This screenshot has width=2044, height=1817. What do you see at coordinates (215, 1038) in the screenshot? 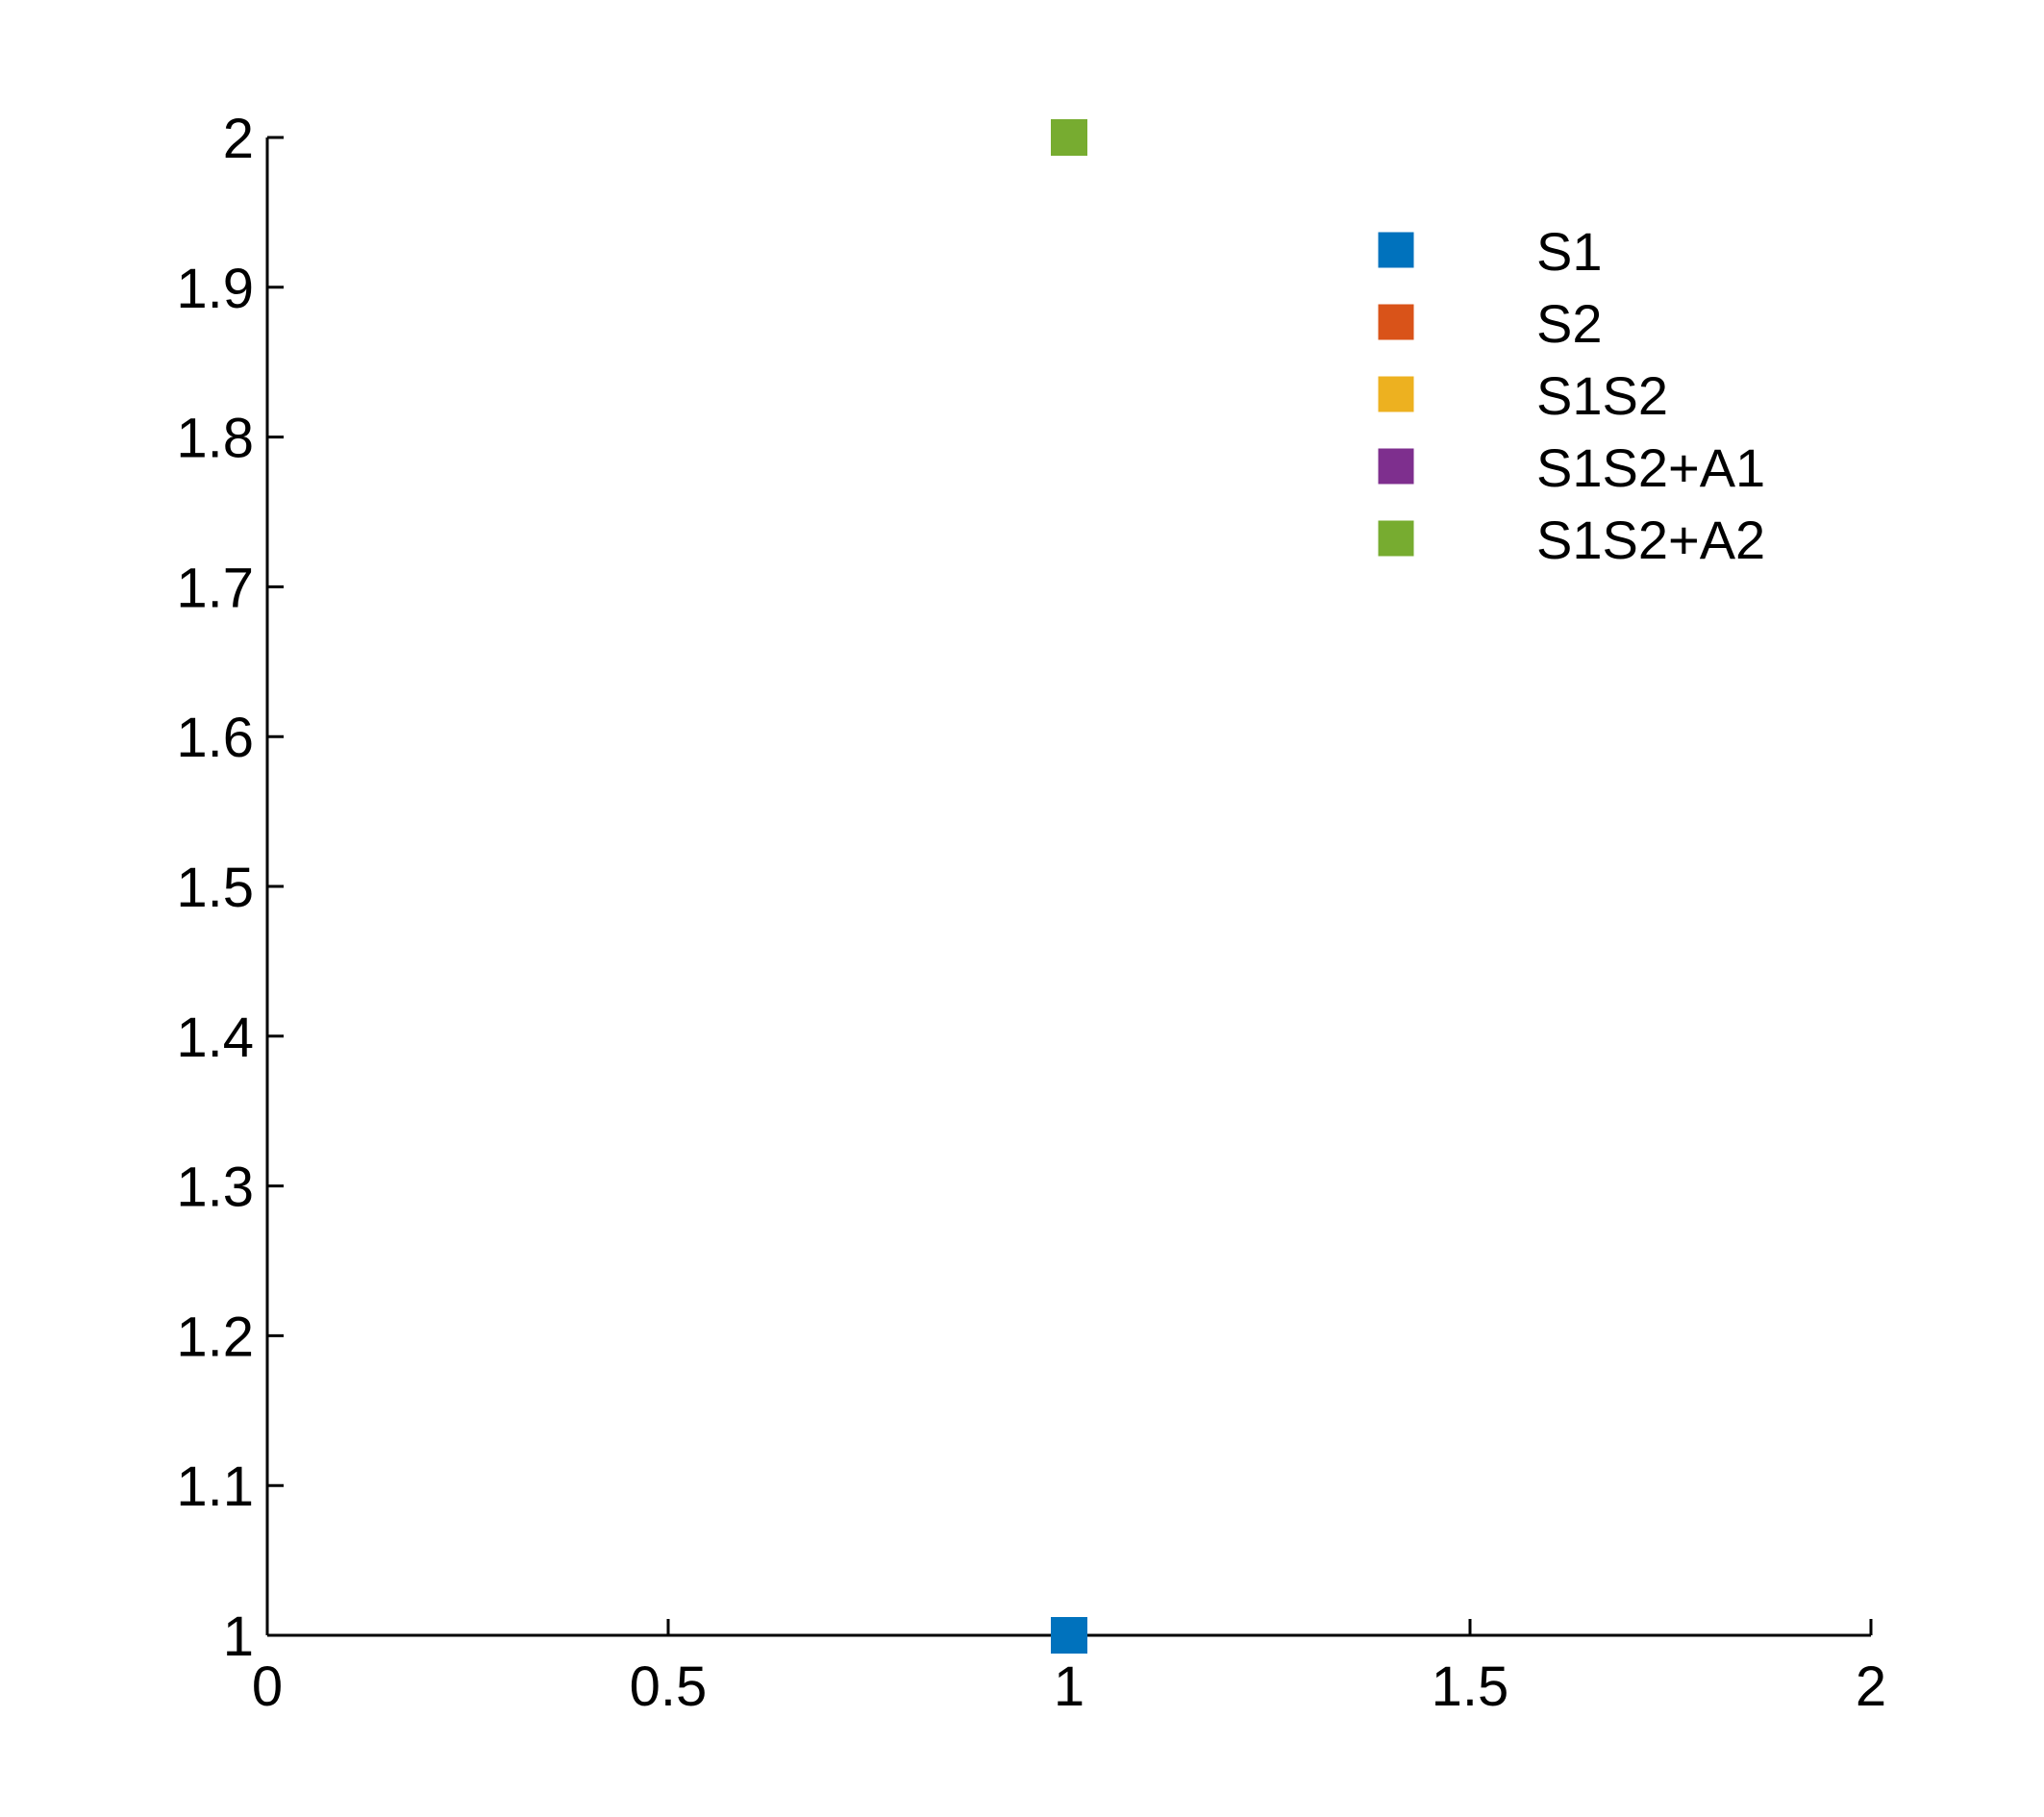
I see `y-tick-label: 1.4` at bounding box center [215, 1038].